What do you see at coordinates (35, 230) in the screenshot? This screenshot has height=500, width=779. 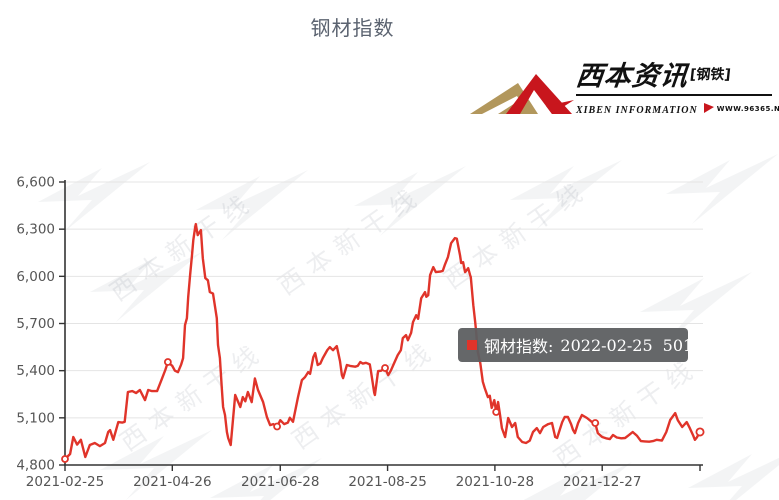 I see `y-tick-label: 6,300` at bounding box center [35, 230].